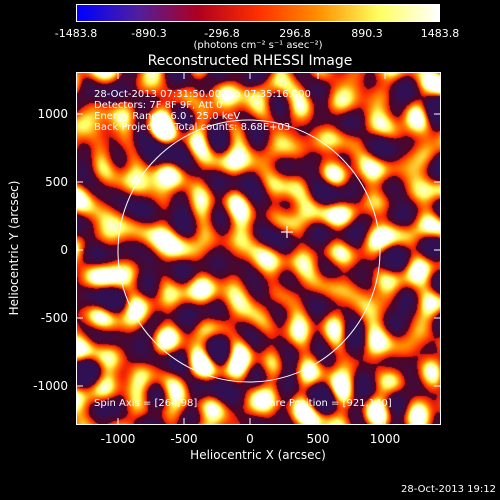 The image size is (500, 500). What do you see at coordinates (318, 439) in the screenshot?
I see `x-tick-label: 500` at bounding box center [318, 439].